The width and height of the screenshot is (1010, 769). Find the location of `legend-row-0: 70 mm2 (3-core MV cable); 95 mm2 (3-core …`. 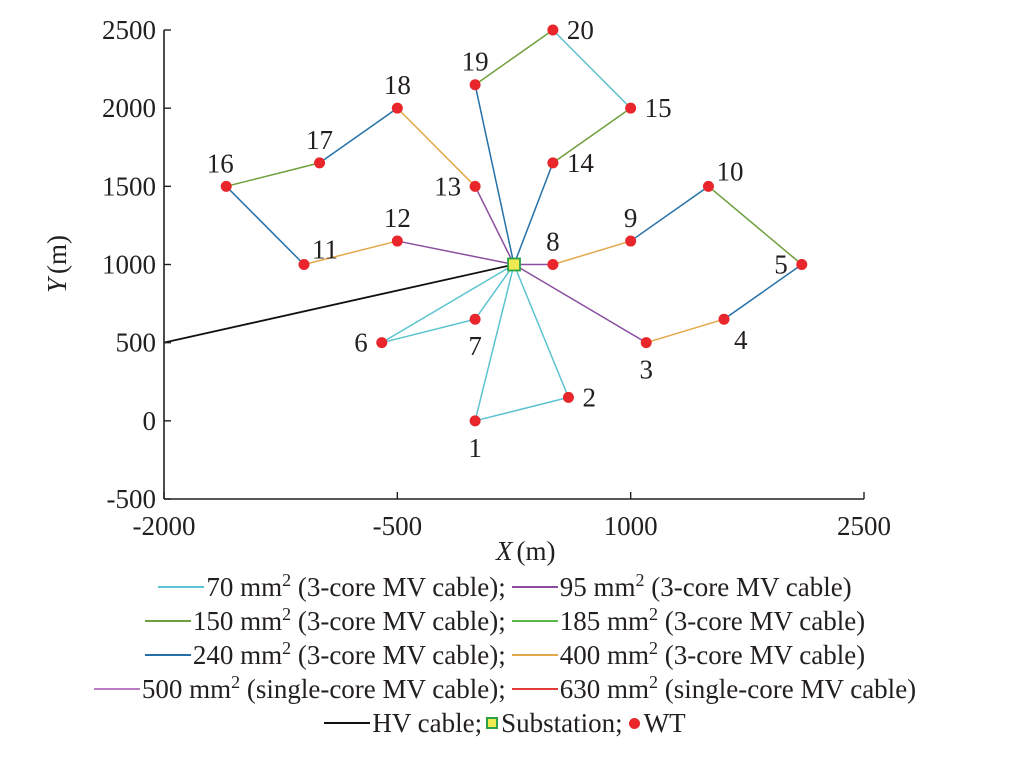

legend-row-0: 70 mm2 (3-core MV cable); 95 mm2 (3-core … is located at coordinates (505, 587).